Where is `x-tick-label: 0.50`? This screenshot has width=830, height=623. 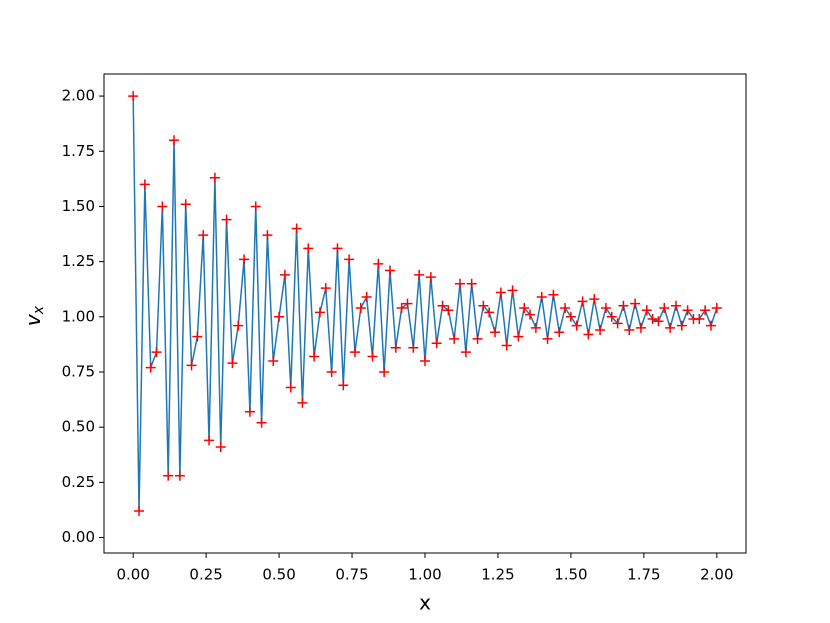
x-tick-label: 0.50 is located at coordinates (278, 575).